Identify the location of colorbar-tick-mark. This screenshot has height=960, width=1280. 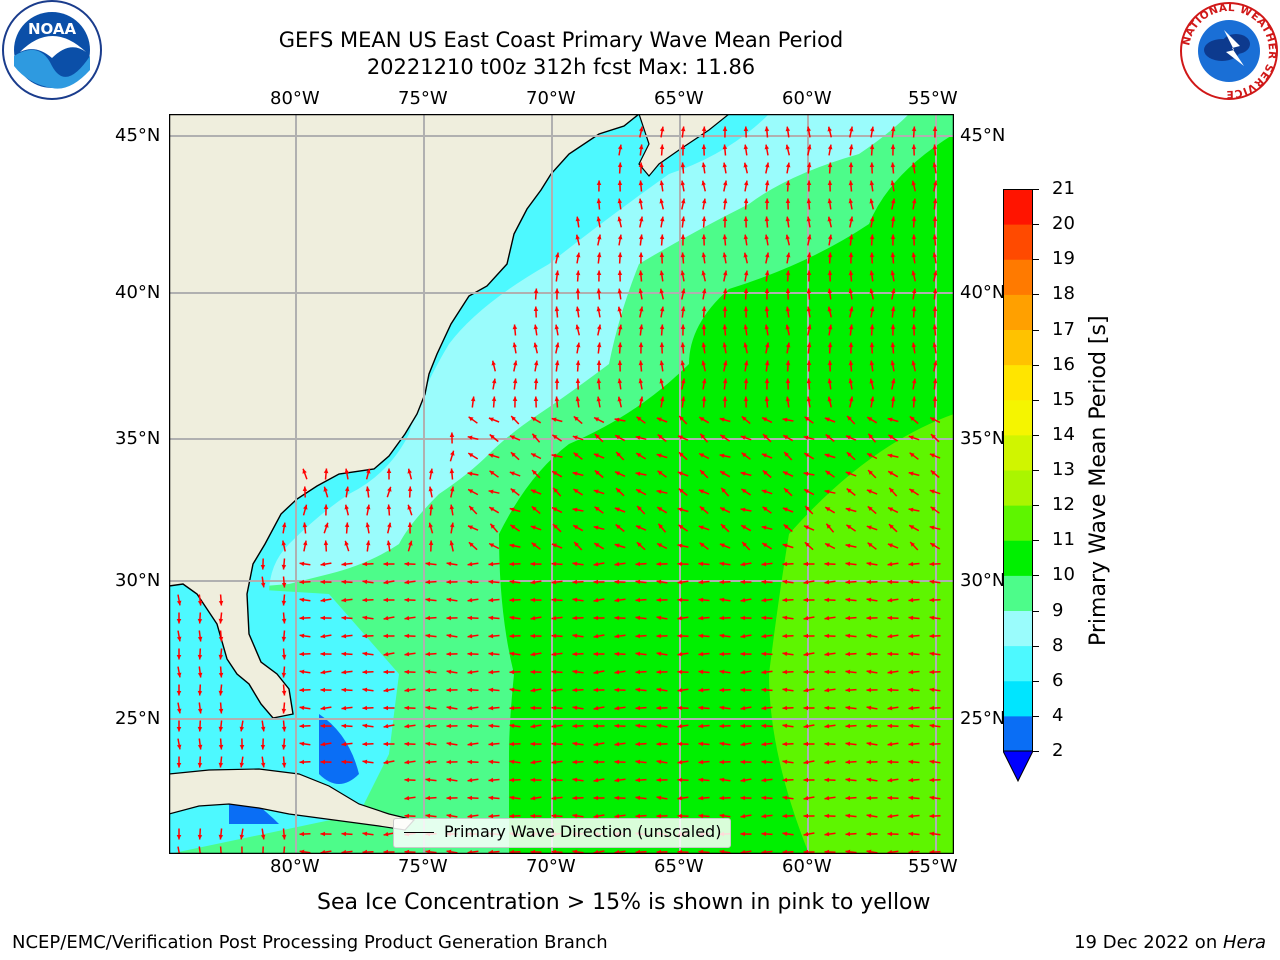
(1036, 681).